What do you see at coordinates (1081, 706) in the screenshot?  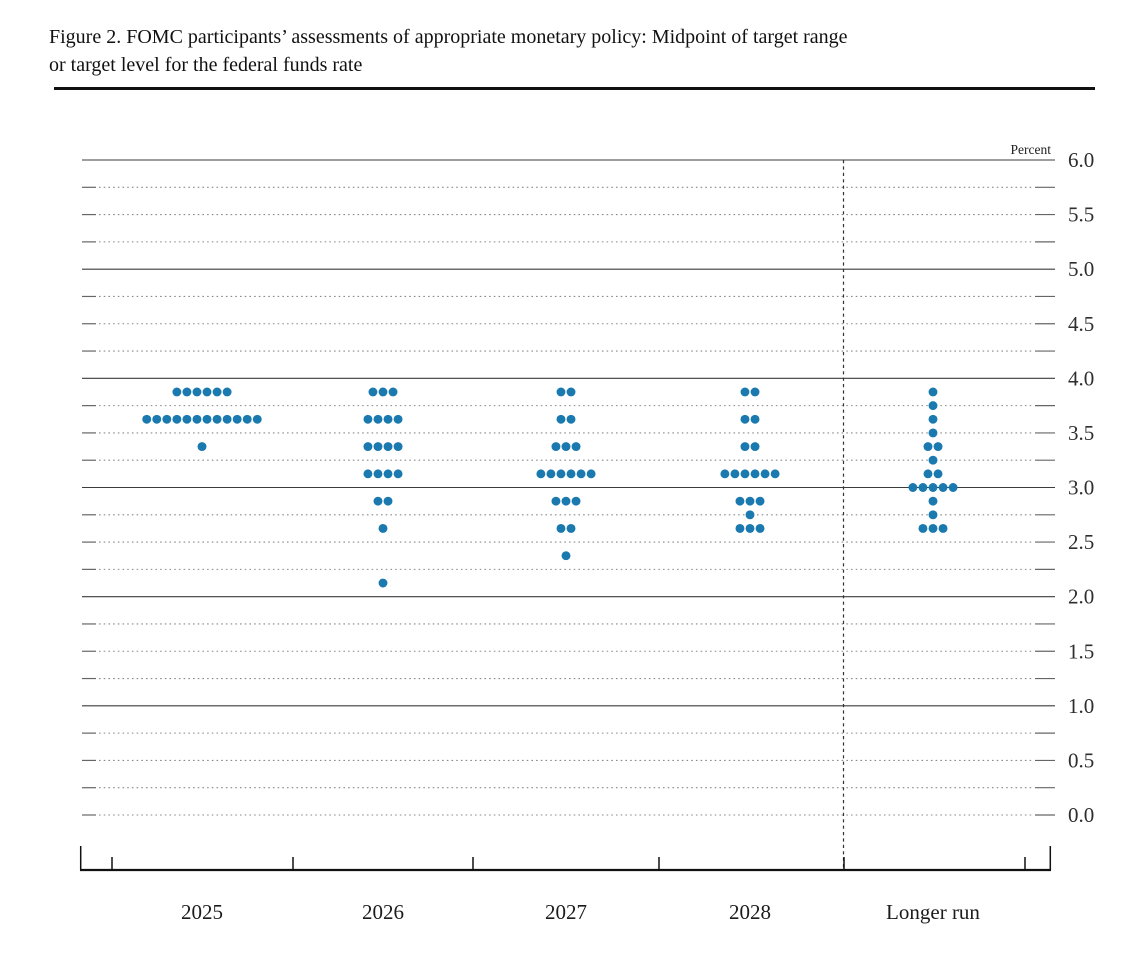 I see `y-tick-label: 1.0` at bounding box center [1081, 706].